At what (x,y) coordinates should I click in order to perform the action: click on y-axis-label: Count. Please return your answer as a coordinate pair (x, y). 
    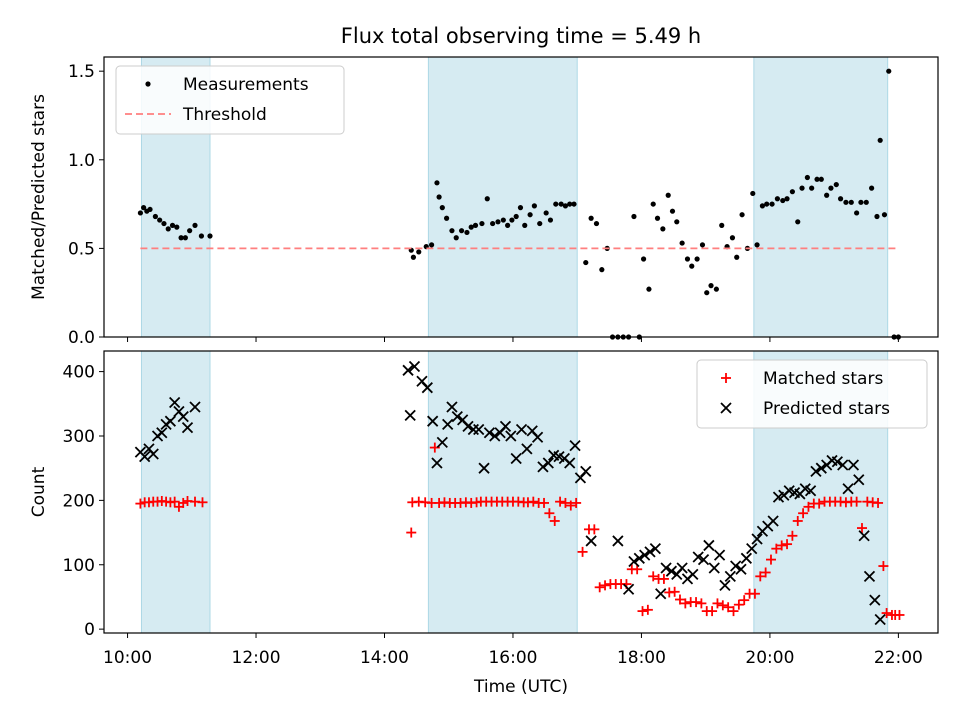
    Looking at the image, I should click on (39, 491).